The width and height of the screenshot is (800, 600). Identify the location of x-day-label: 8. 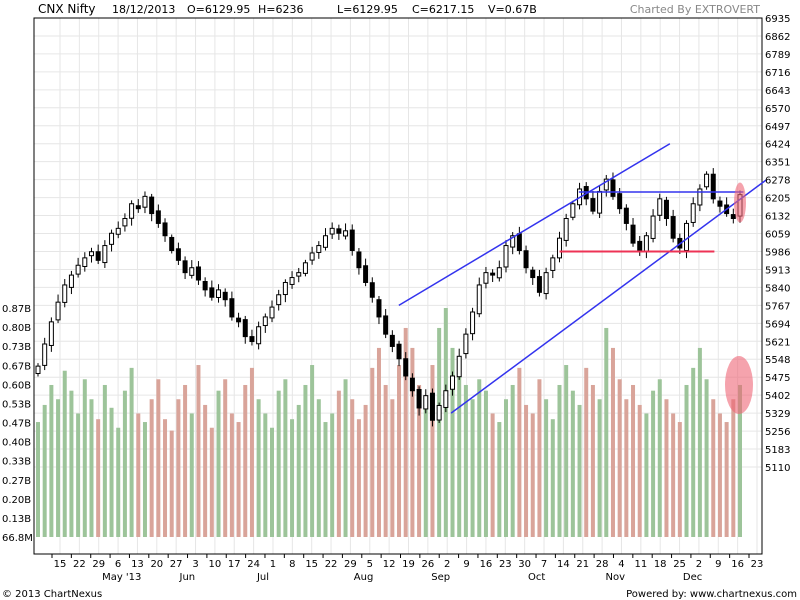
(292, 564).